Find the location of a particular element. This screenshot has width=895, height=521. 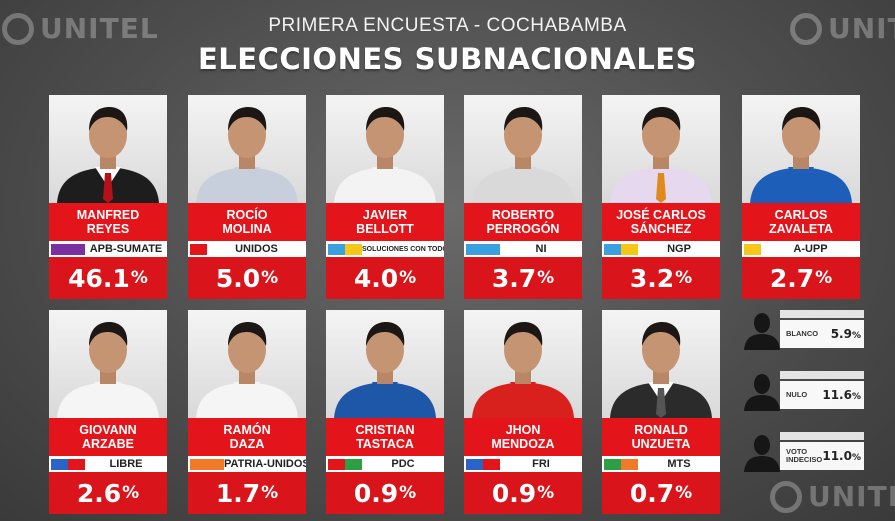

candidate-name: JOSÉ CARLOS SÁNCHEZ is located at coordinates (661, 222).